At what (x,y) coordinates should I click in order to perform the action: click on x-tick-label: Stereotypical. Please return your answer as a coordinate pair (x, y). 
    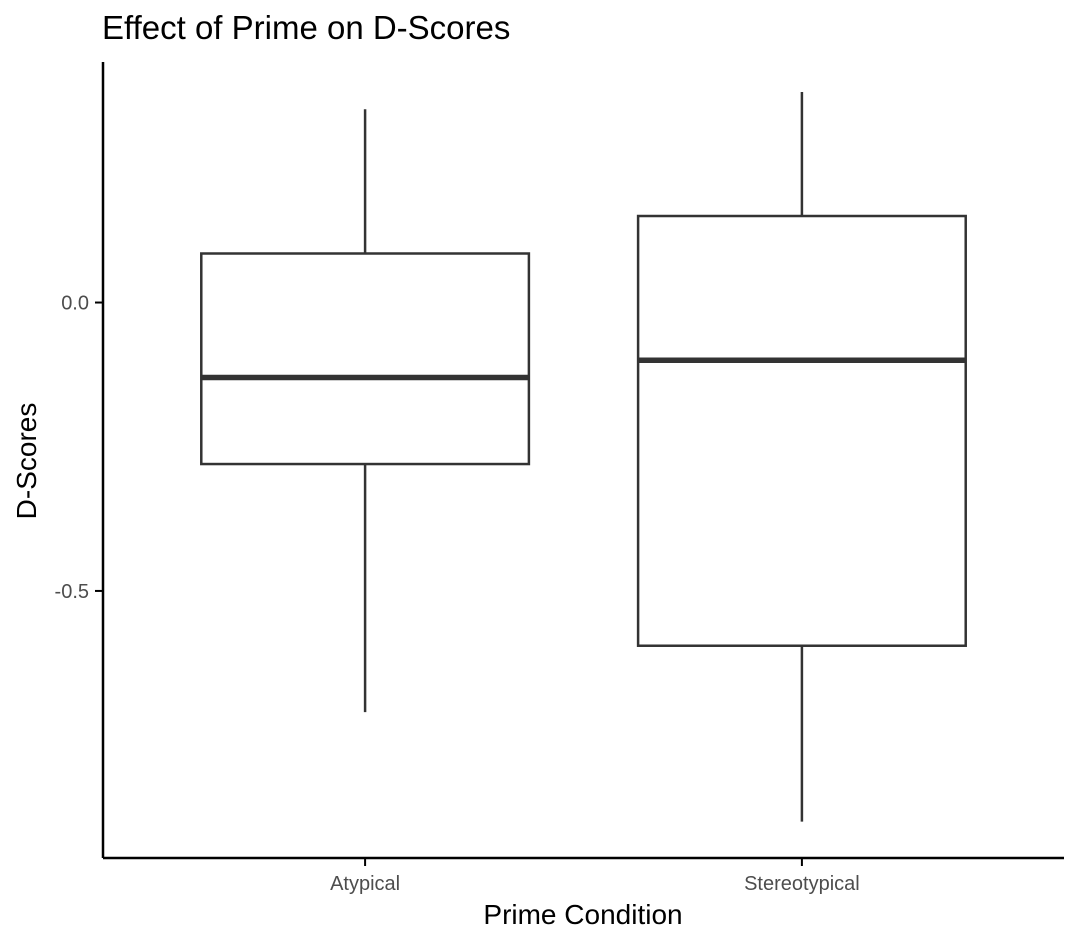
    Looking at the image, I should click on (802, 884).